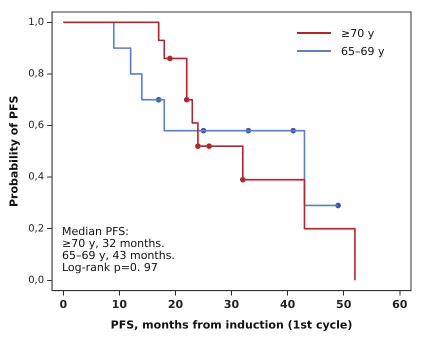 The image size is (425, 340). Describe the element at coordinates (13, 152) in the screenshot. I see `y-axis-title: Probability of PFS` at that location.